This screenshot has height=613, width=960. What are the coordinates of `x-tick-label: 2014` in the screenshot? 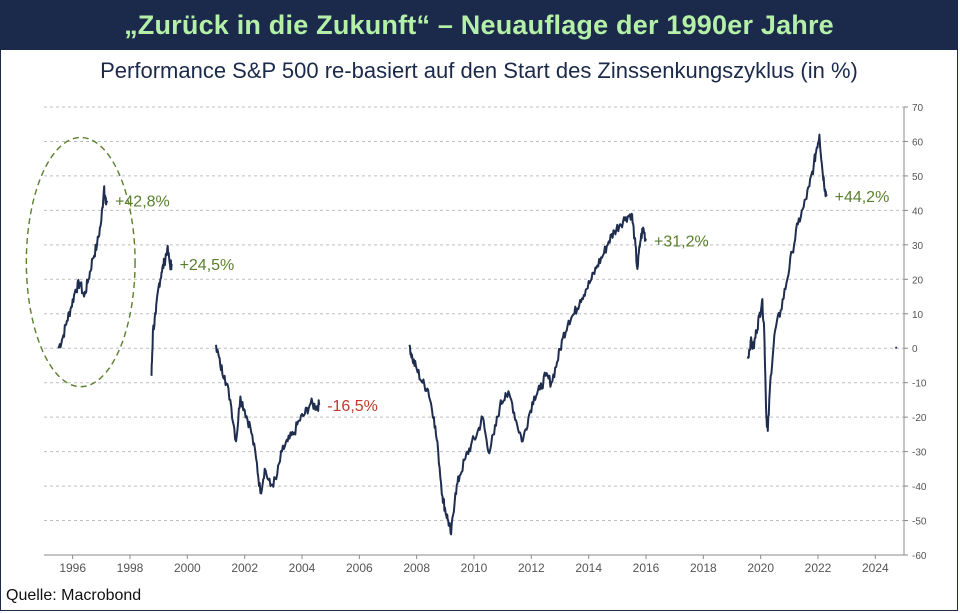 It's located at (588, 568).